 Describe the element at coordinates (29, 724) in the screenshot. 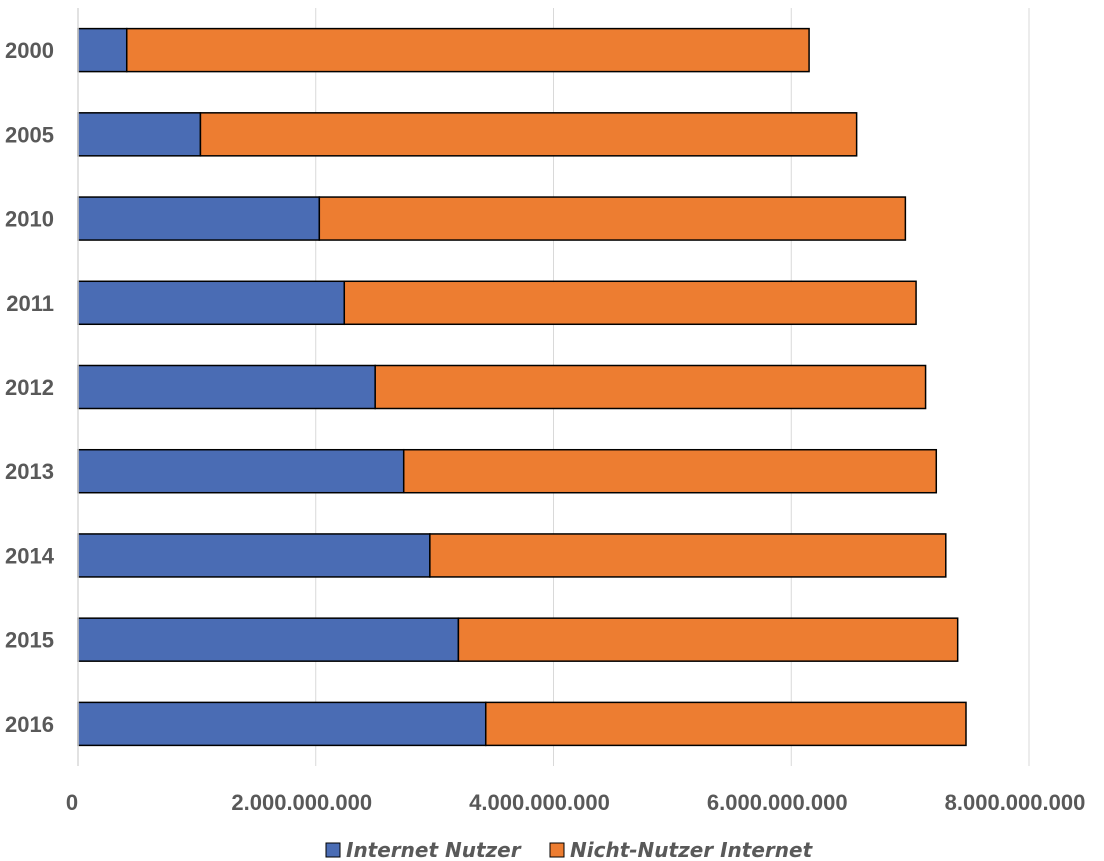

I see `y-tick-label: 2016` at that location.